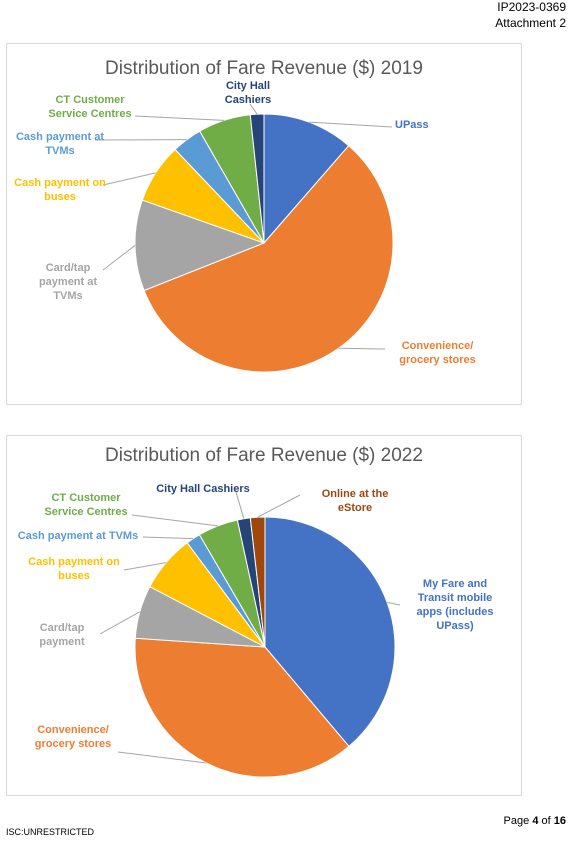 Image resolution: width=572 pixels, height=844 pixels. Describe the element at coordinates (531, 7) in the screenshot. I see `doc-id: IP2023-0369` at that location.